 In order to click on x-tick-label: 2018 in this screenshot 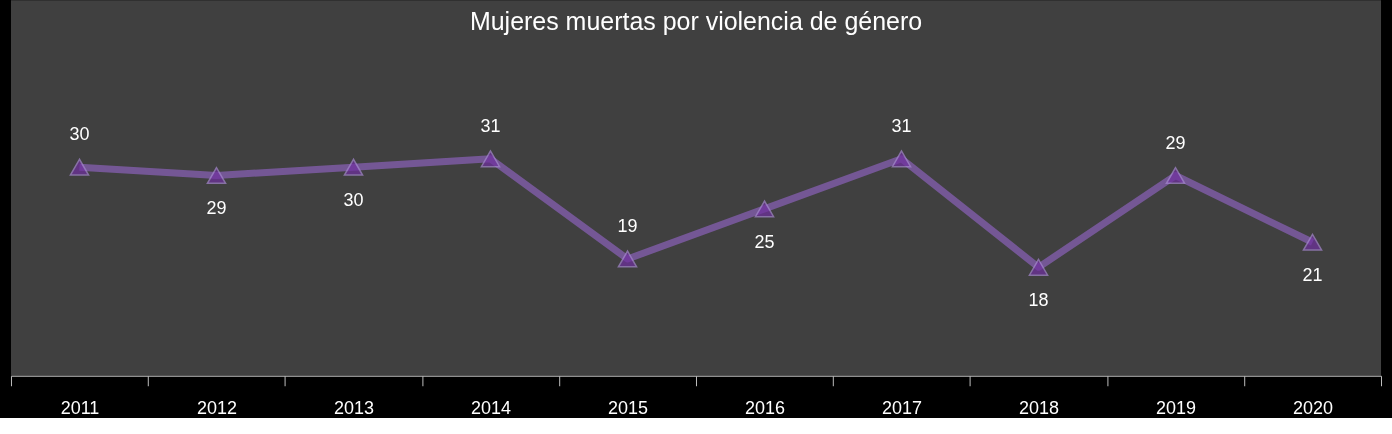, I will do `click(1039, 408)`.